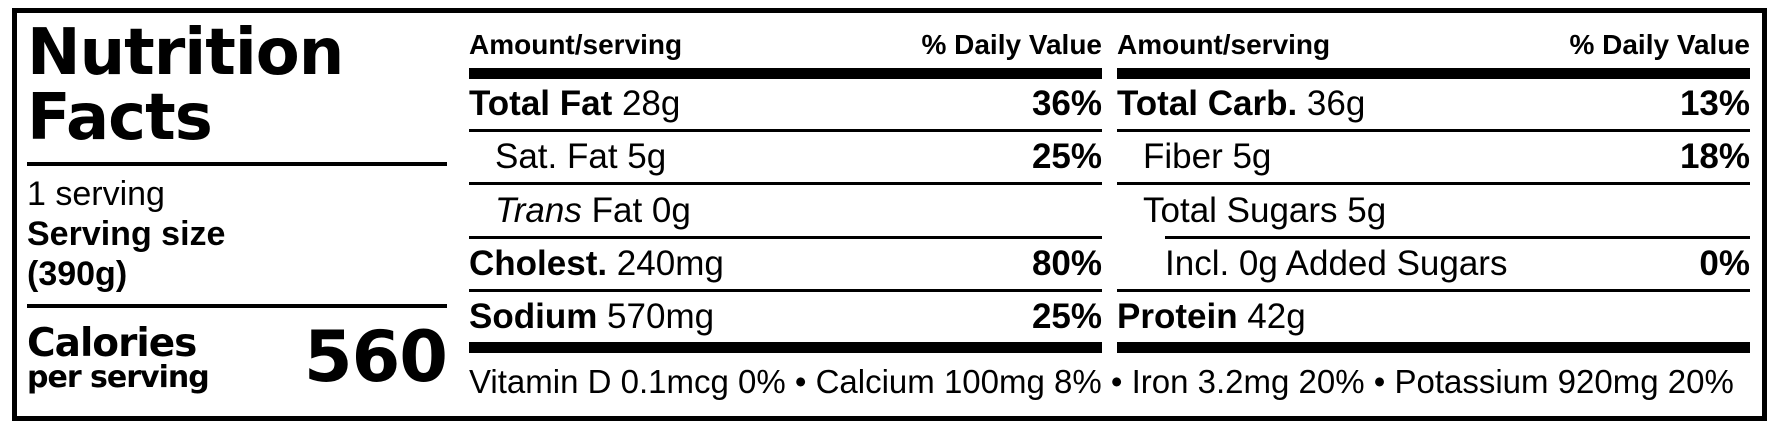 Image resolution: width=1779 pixels, height=429 pixels. I want to click on nutrient-name: Total Carb. 36g, so click(1241, 104).